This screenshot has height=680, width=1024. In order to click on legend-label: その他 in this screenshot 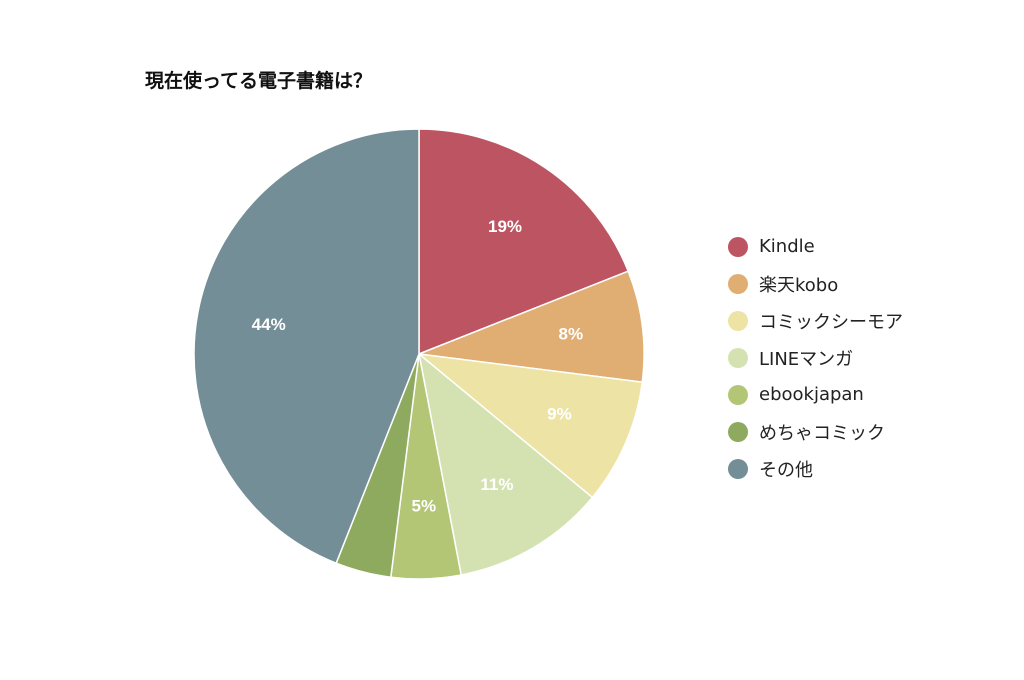, I will do `click(786, 470)`.